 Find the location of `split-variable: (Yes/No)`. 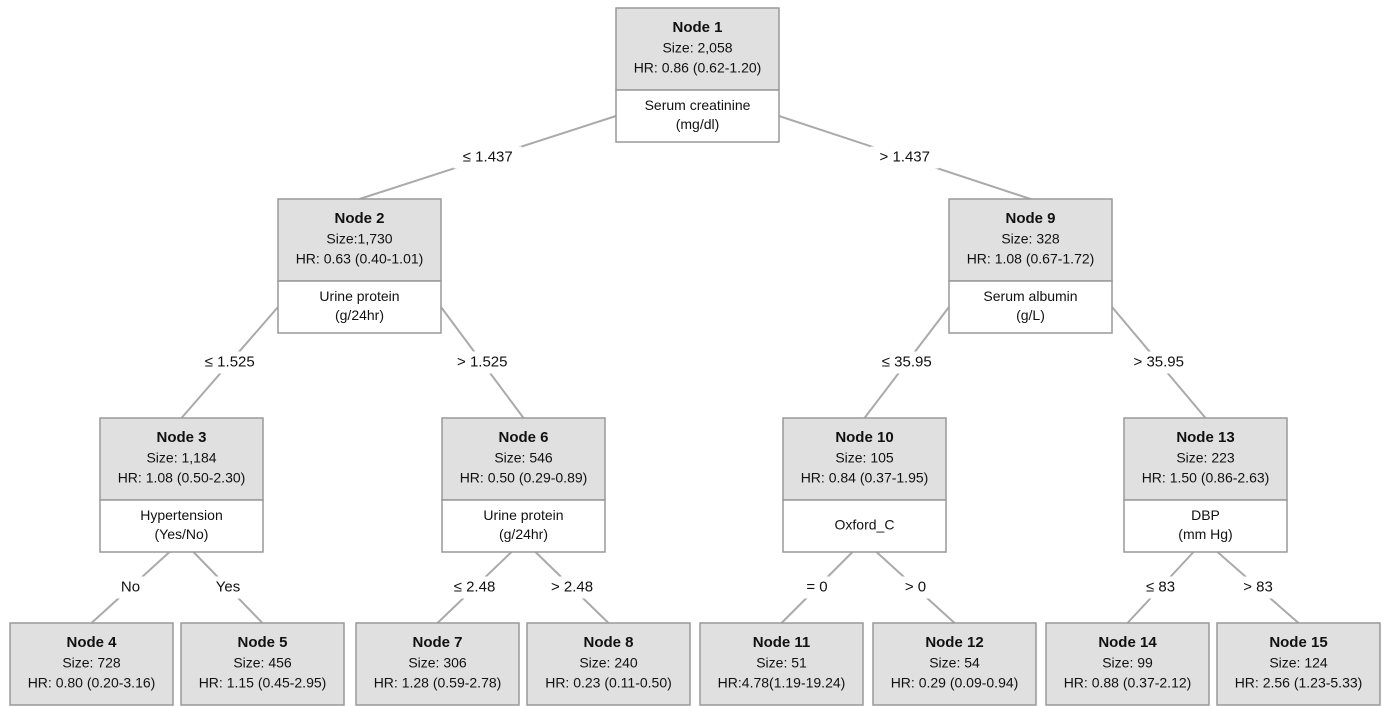

split-variable: (Yes/No) is located at coordinates (182, 534).